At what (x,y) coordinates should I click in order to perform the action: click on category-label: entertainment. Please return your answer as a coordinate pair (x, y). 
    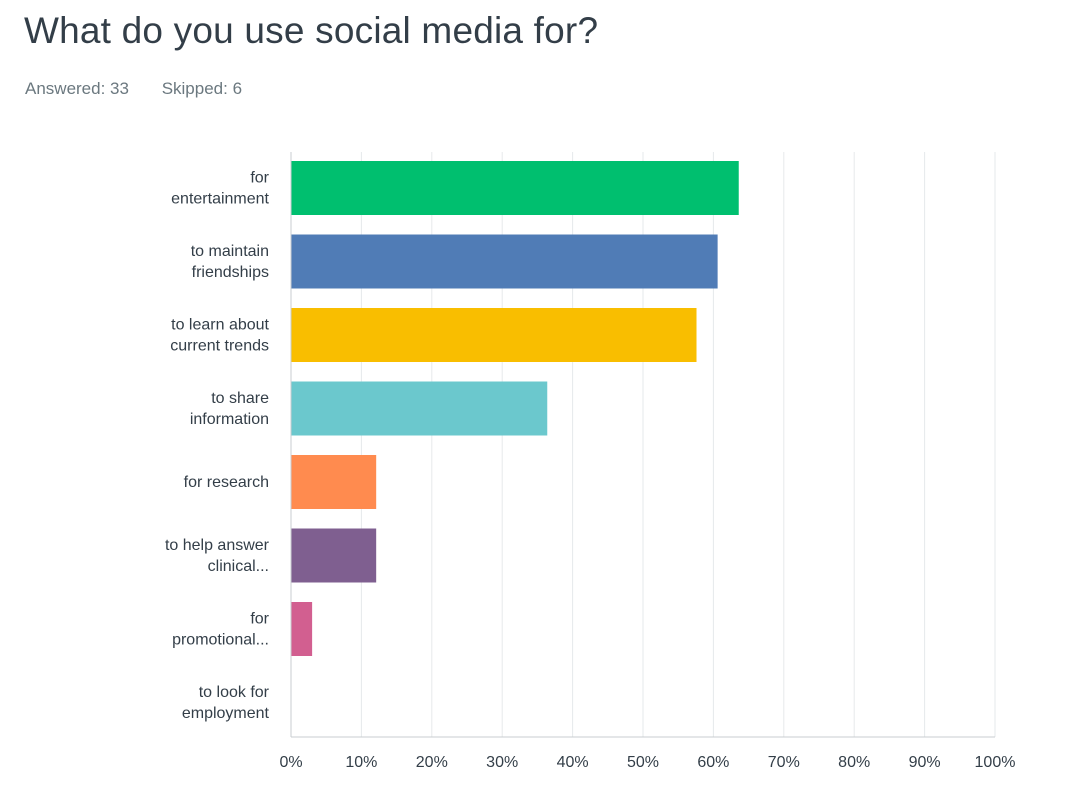
    Looking at the image, I should click on (220, 199).